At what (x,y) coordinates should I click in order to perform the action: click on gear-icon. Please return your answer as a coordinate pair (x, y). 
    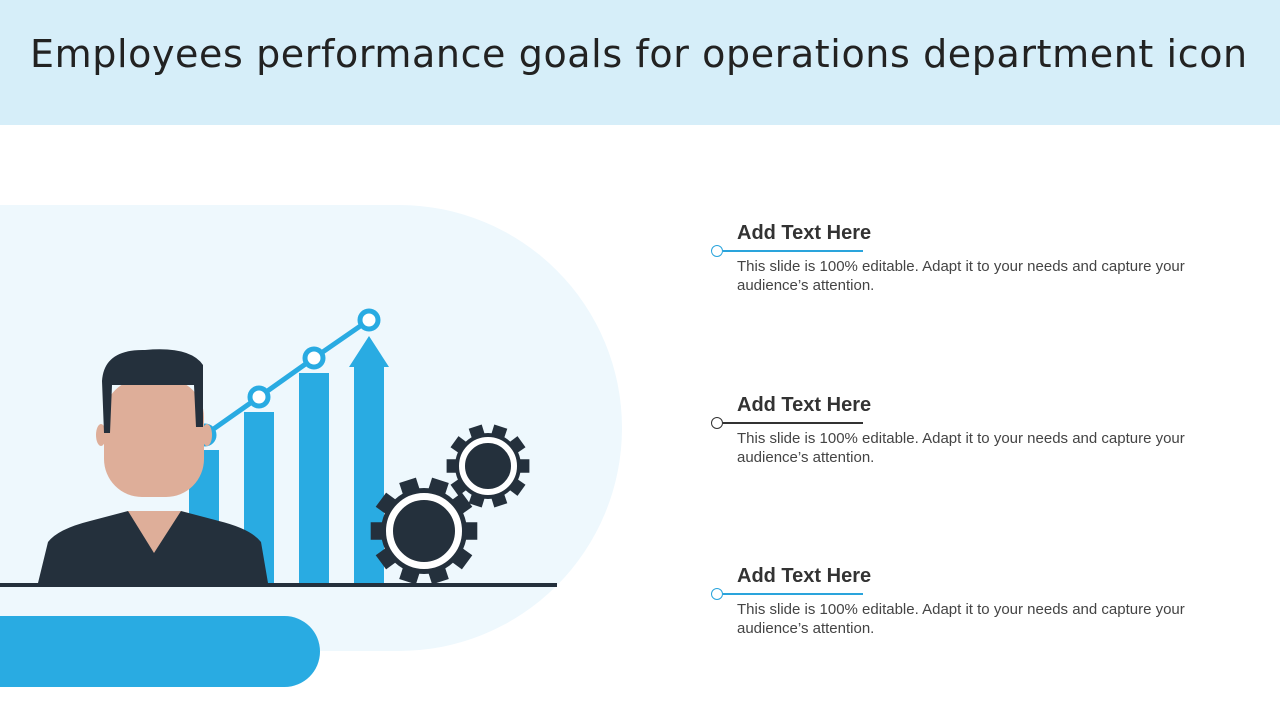
    Looking at the image, I should click on (450, 504).